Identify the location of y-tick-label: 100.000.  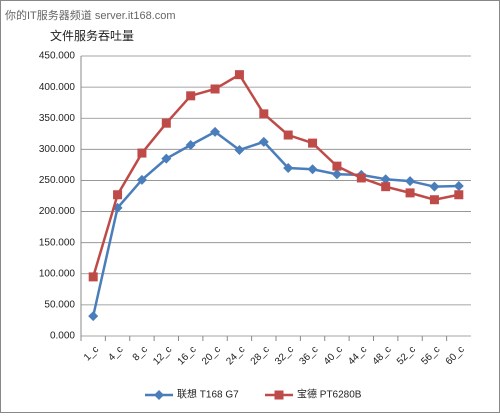
(57, 273).